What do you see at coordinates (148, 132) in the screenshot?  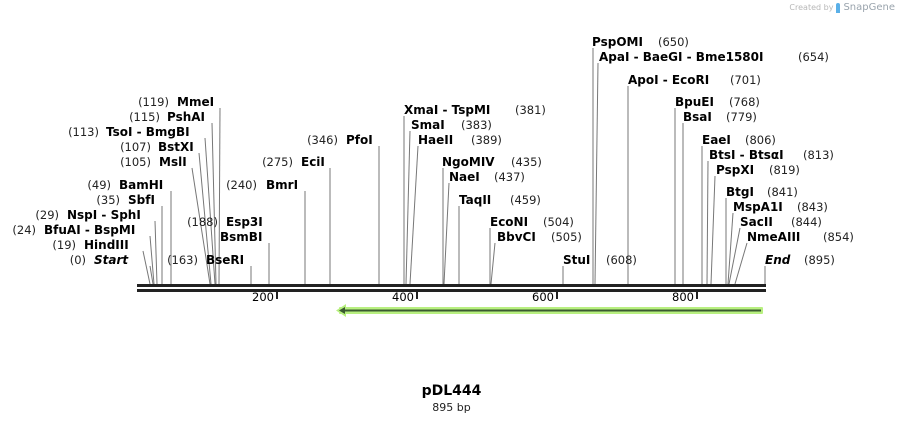 I see `site-tsoi-bmgbi: TsoI - BmgBI` at bounding box center [148, 132].